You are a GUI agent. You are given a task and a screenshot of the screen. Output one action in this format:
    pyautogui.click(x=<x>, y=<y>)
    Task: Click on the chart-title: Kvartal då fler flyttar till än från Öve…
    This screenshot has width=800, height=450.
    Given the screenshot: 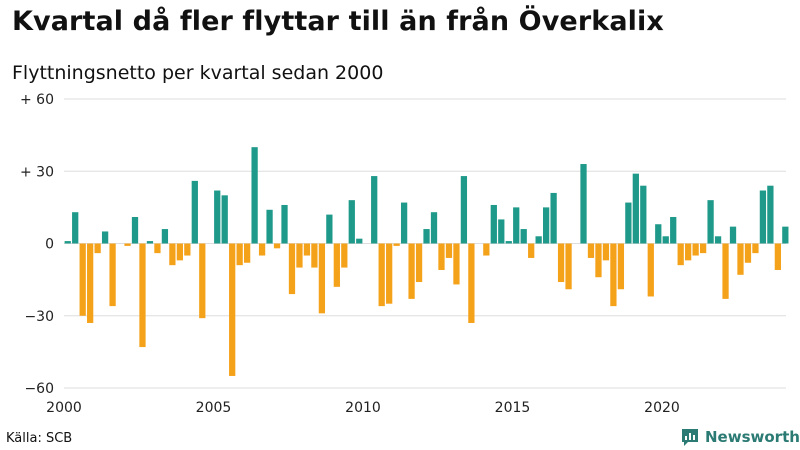 What is the action you would take?
    pyautogui.click(x=338, y=21)
    